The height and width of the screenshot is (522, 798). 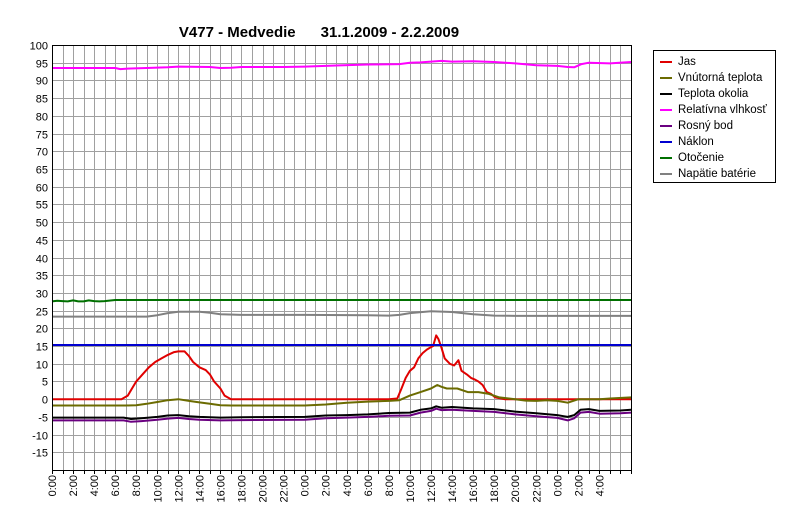 What do you see at coordinates (705, 126) in the screenshot?
I see `legend-label: Rosný bod` at bounding box center [705, 126].